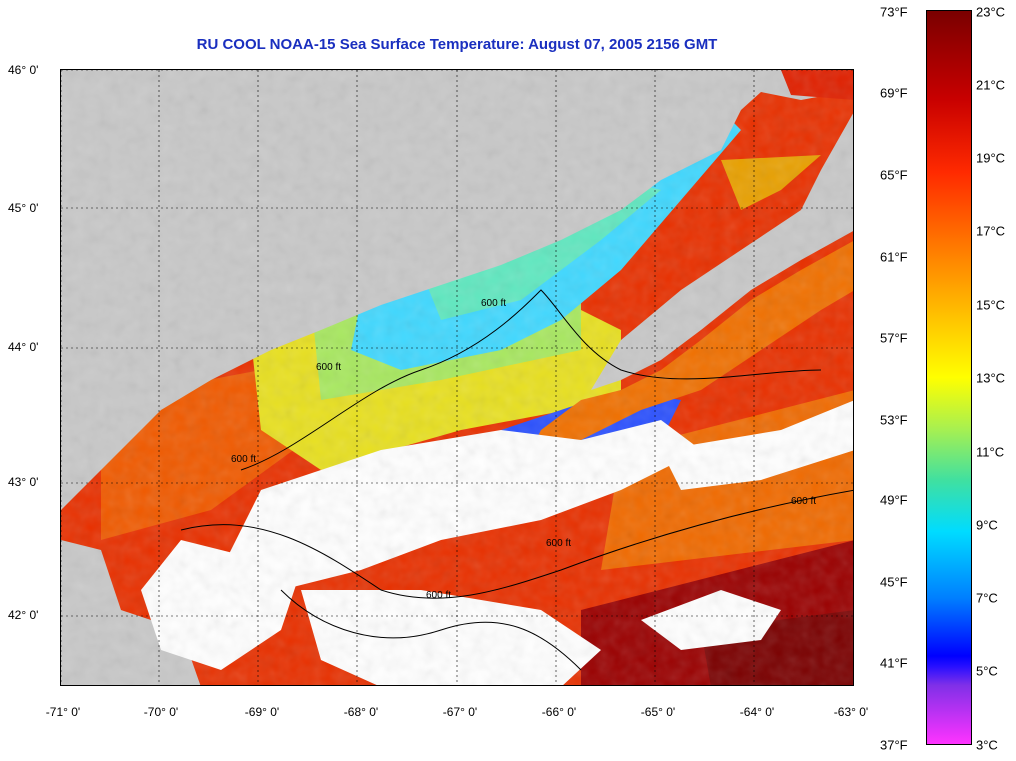  I want to click on lon-label: -69° 0', so click(262, 712).